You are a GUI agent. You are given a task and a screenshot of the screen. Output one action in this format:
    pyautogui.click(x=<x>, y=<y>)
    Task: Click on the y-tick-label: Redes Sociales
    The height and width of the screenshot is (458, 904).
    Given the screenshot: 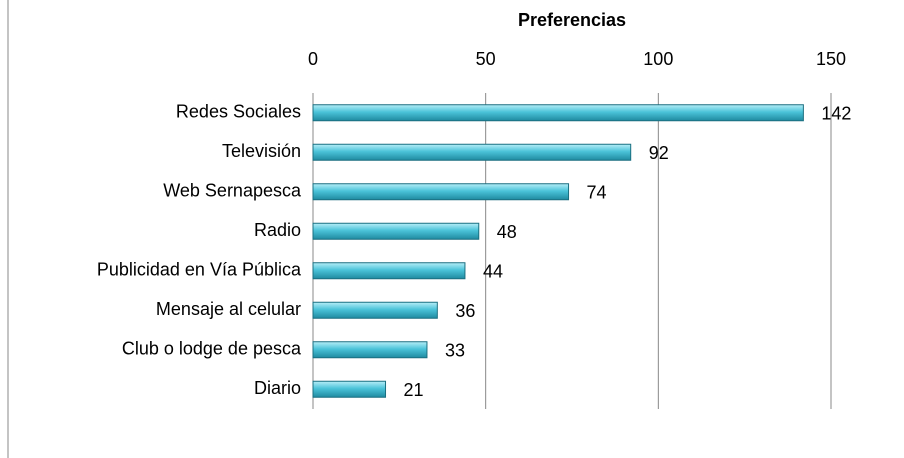 What is the action you would take?
    pyautogui.click(x=238, y=112)
    